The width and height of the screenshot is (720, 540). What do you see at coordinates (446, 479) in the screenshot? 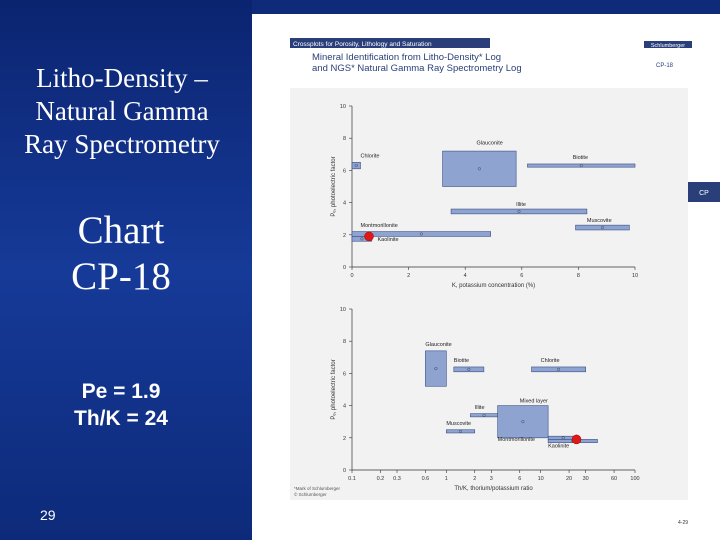
I see `x-tick-label: 1` at bounding box center [446, 479].